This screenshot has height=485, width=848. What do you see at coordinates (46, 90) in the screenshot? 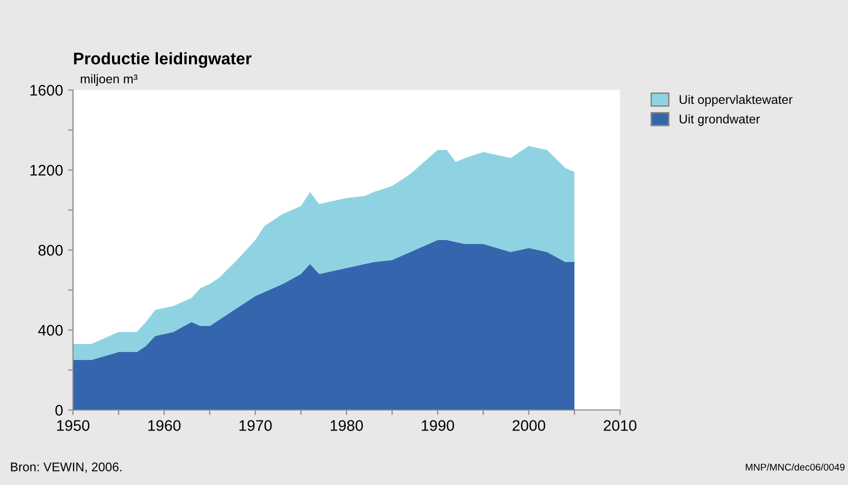
I see `y-tick-label: 1600` at bounding box center [46, 90].